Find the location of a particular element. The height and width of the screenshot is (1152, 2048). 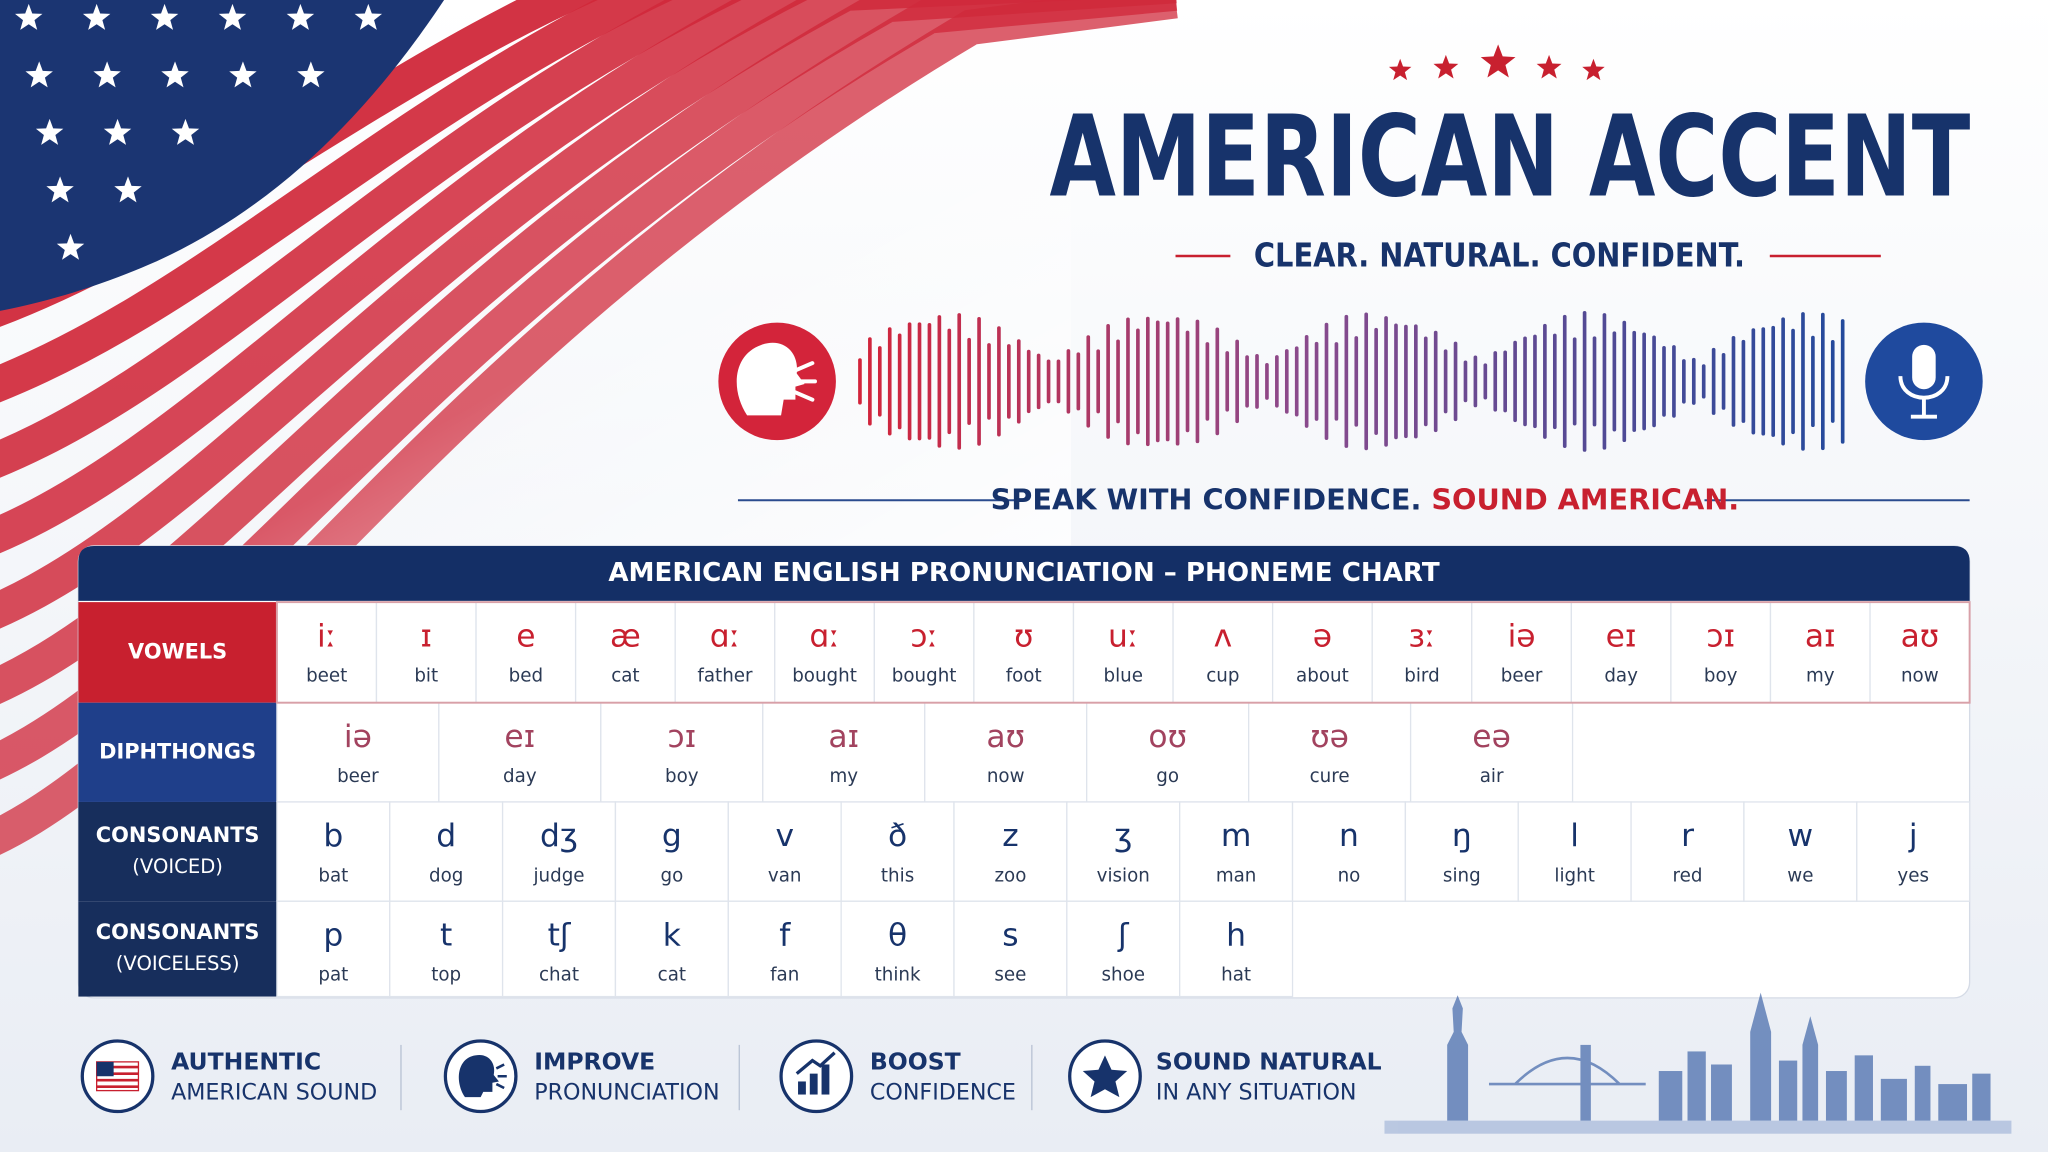

row-label-cell is located at coordinates (177, 752).